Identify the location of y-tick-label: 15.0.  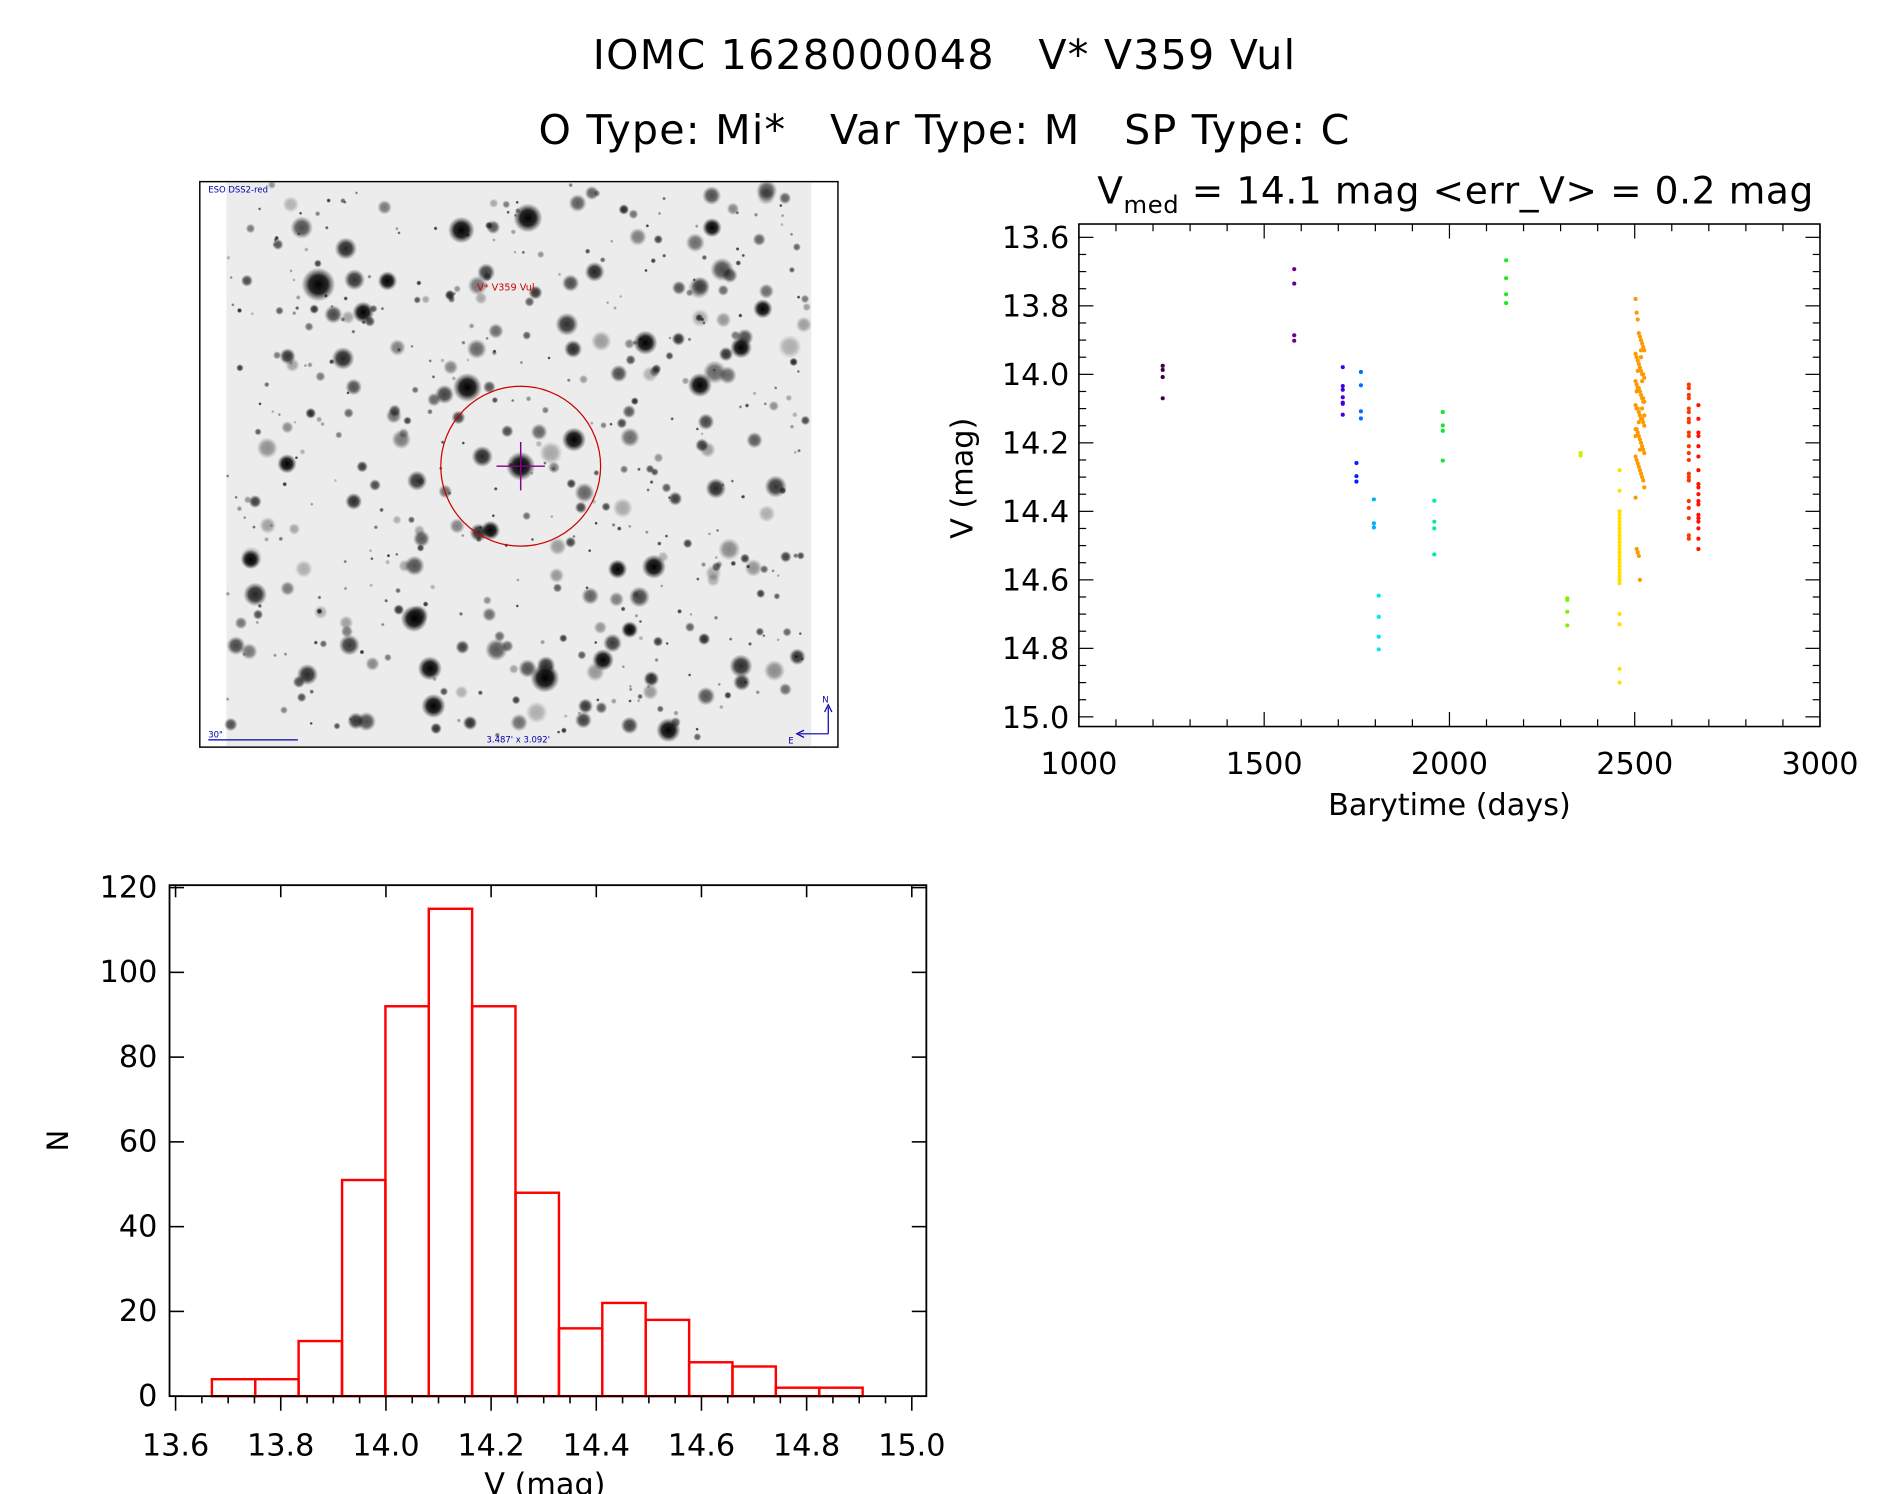
(1035, 718).